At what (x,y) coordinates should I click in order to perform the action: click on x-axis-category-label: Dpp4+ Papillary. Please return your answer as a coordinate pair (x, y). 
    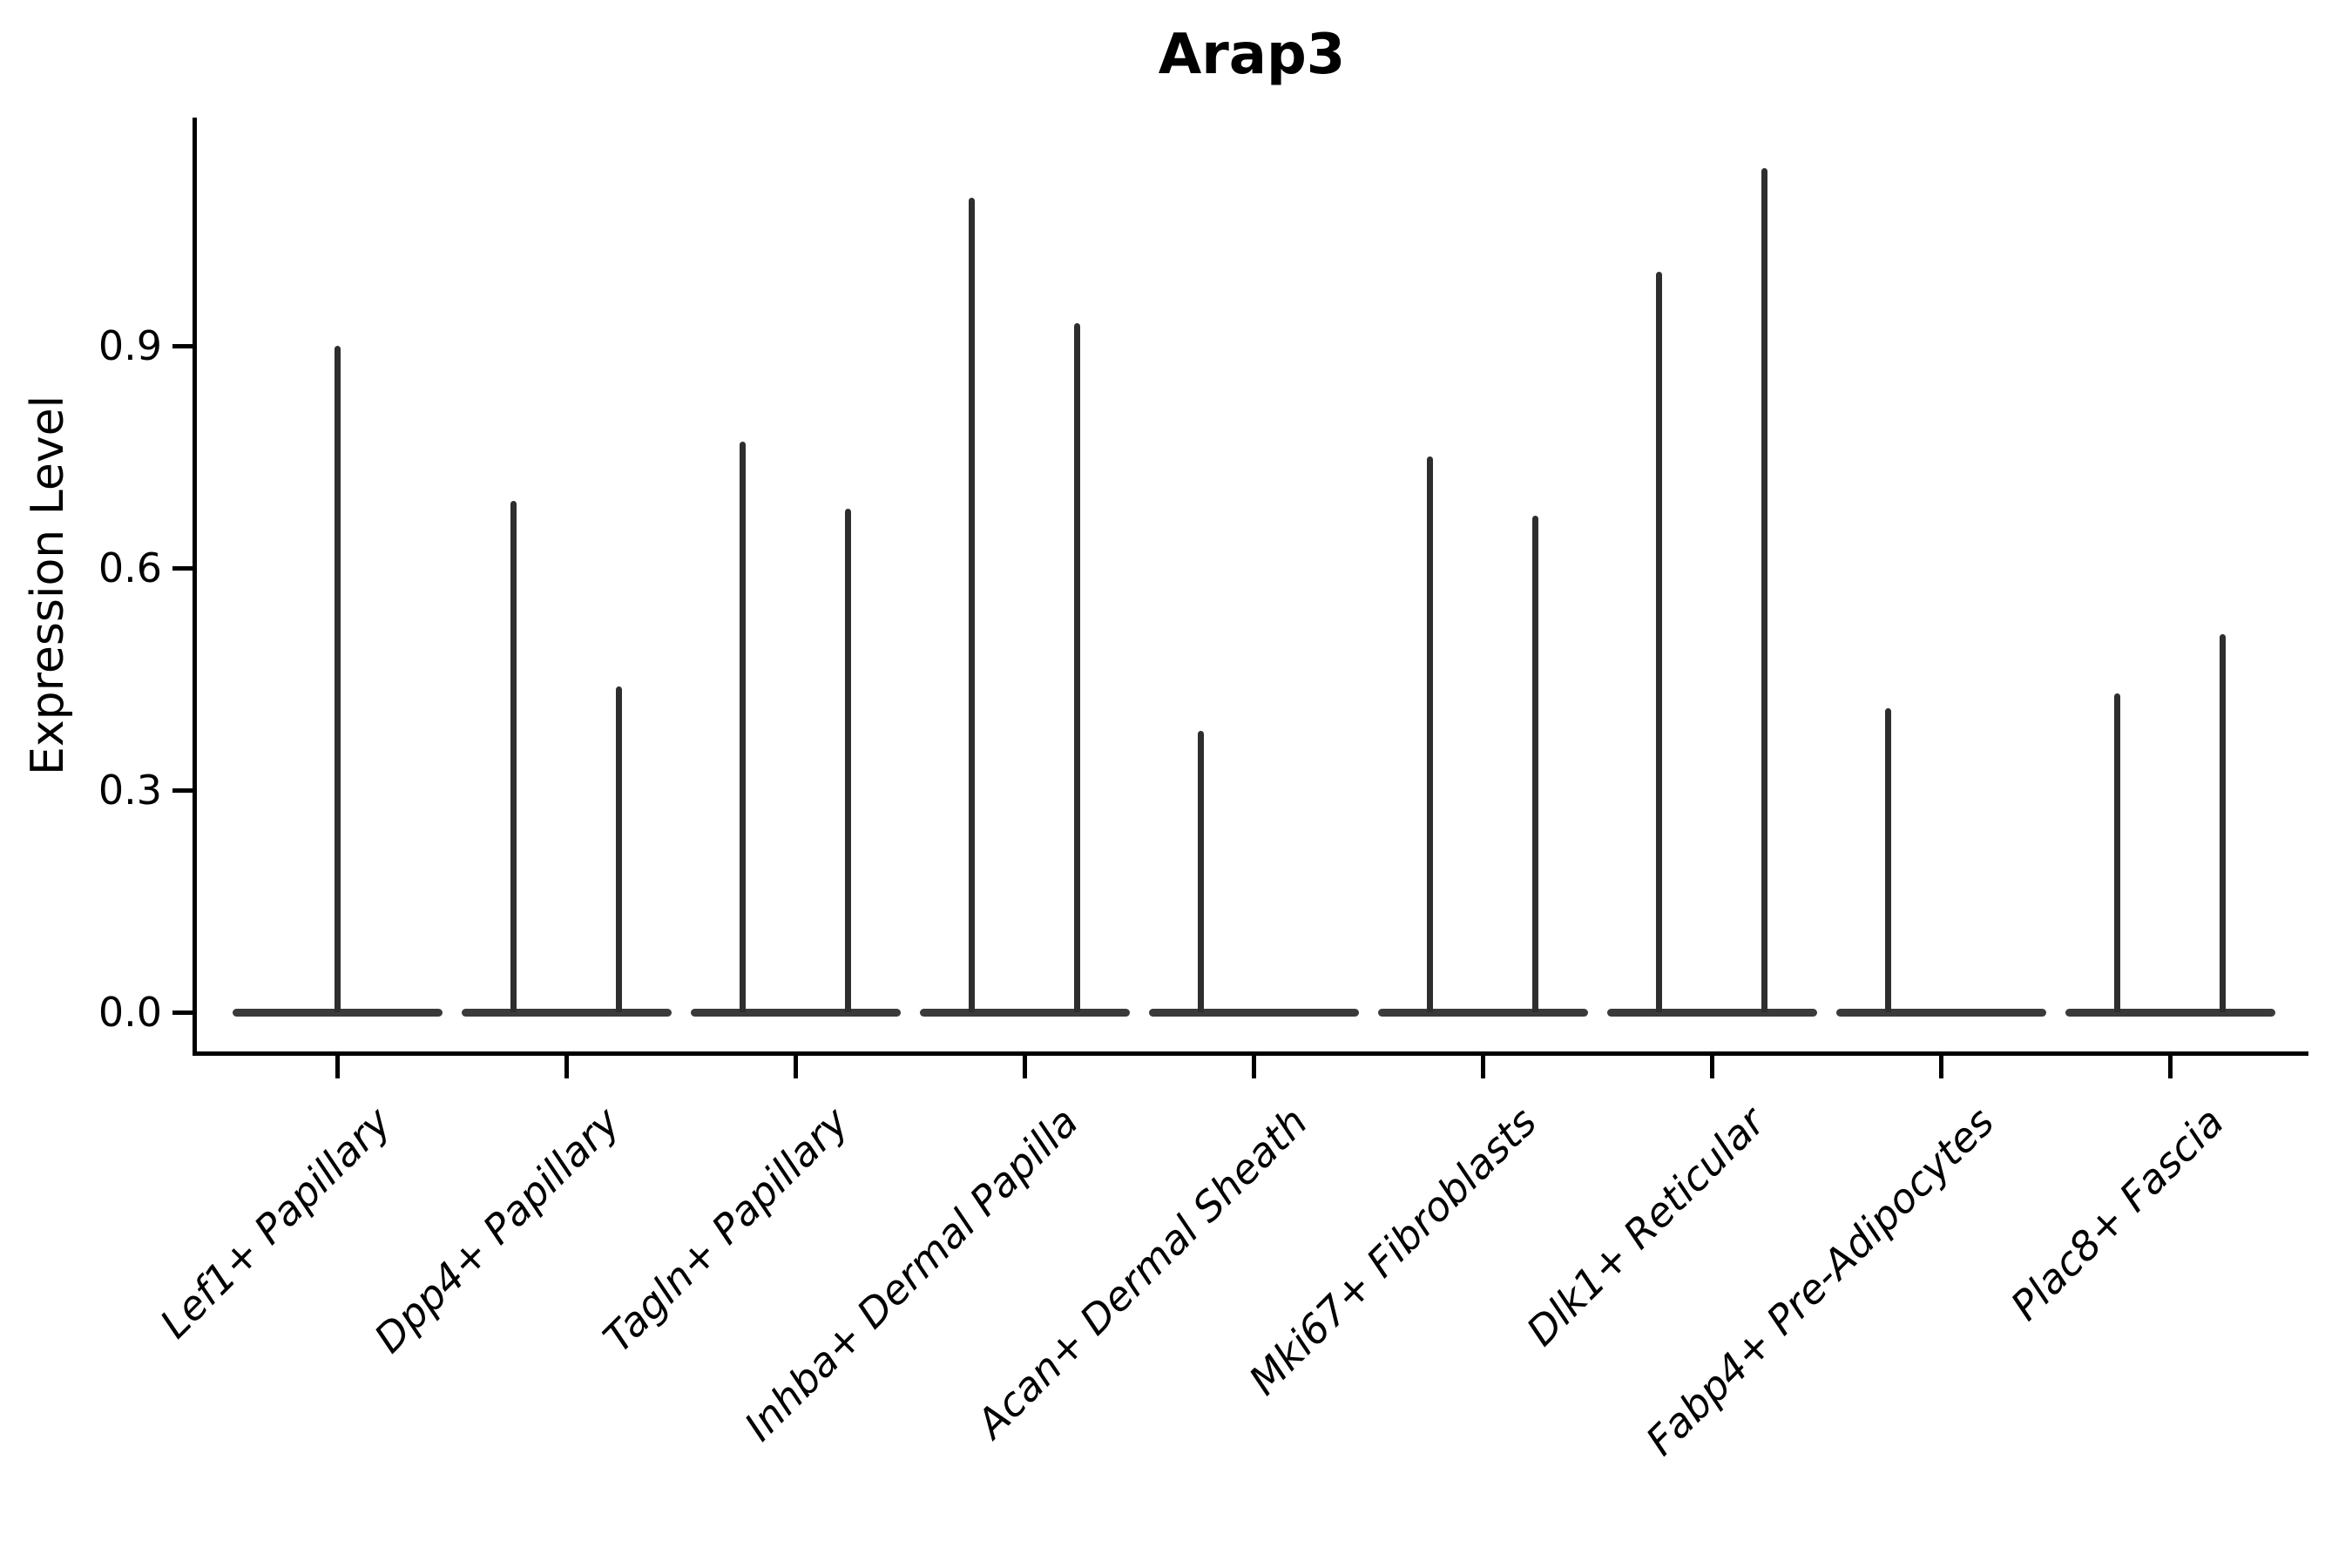
    Looking at the image, I should click on (497, 1230).